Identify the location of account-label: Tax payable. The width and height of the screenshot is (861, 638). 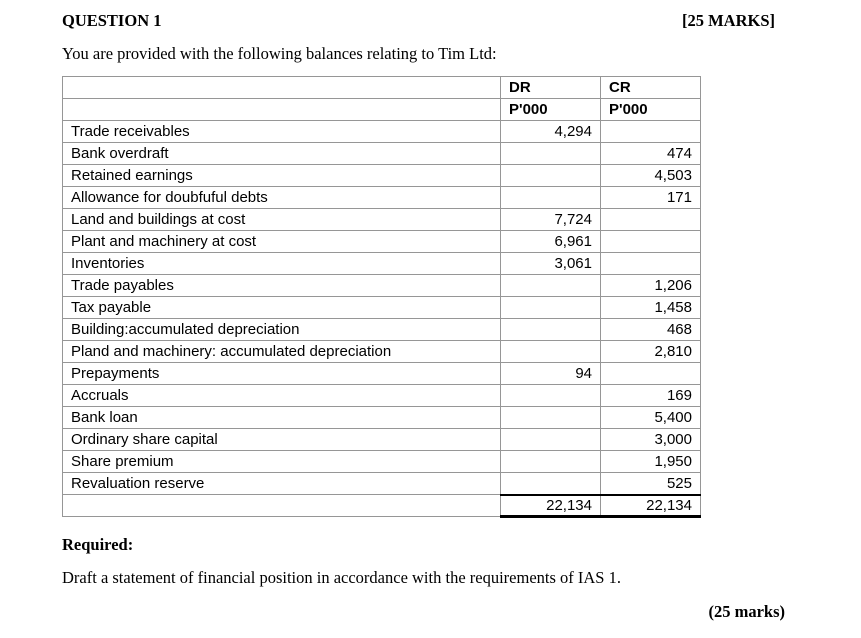
(281, 308).